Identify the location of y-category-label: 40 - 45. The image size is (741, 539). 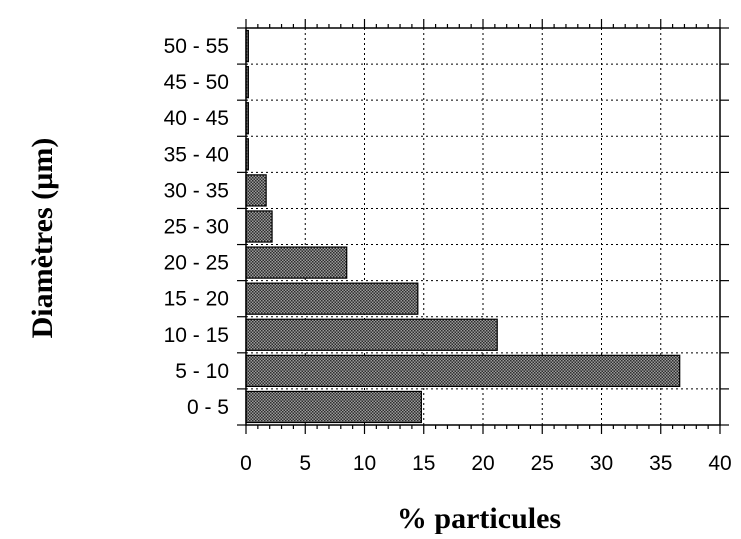
(196, 118).